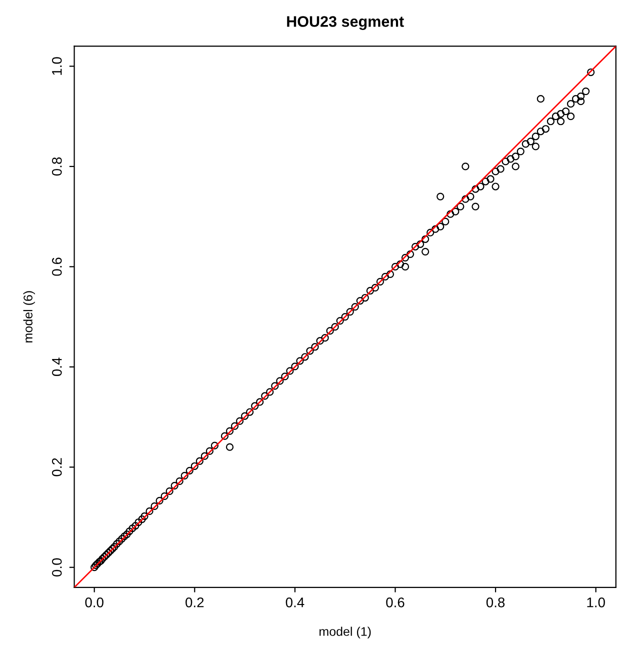 The width and height of the screenshot is (619, 660). I want to click on y-tick-label: 0.4, so click(57, 367).